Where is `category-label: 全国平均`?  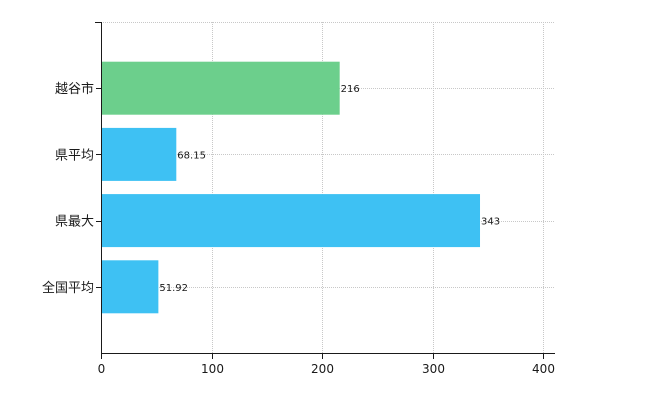
category-label: 全国平均 is located at coordinates (68, 288).